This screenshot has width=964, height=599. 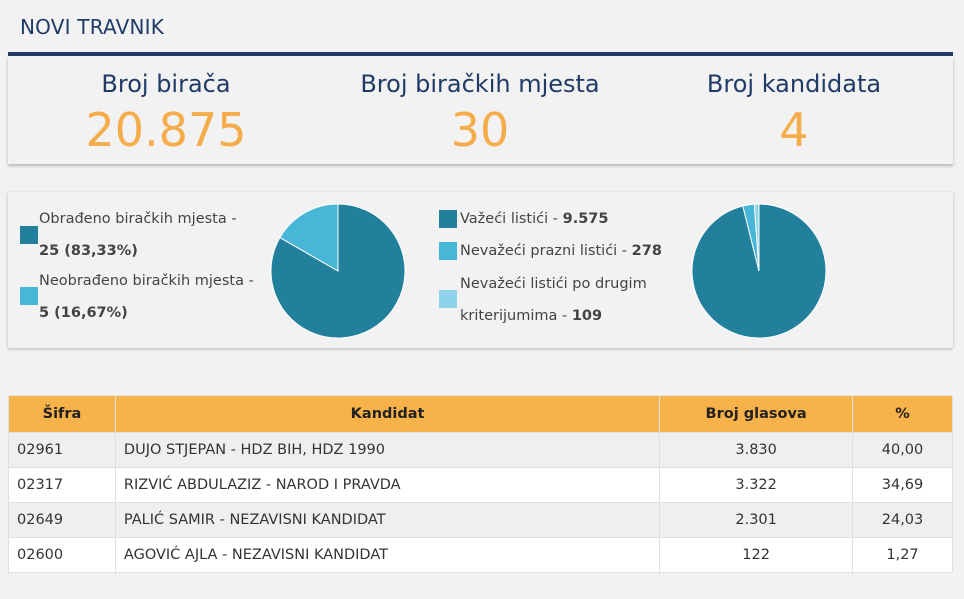 I want to click on stat-candidates-value: 4, so click(x=794, y=130).